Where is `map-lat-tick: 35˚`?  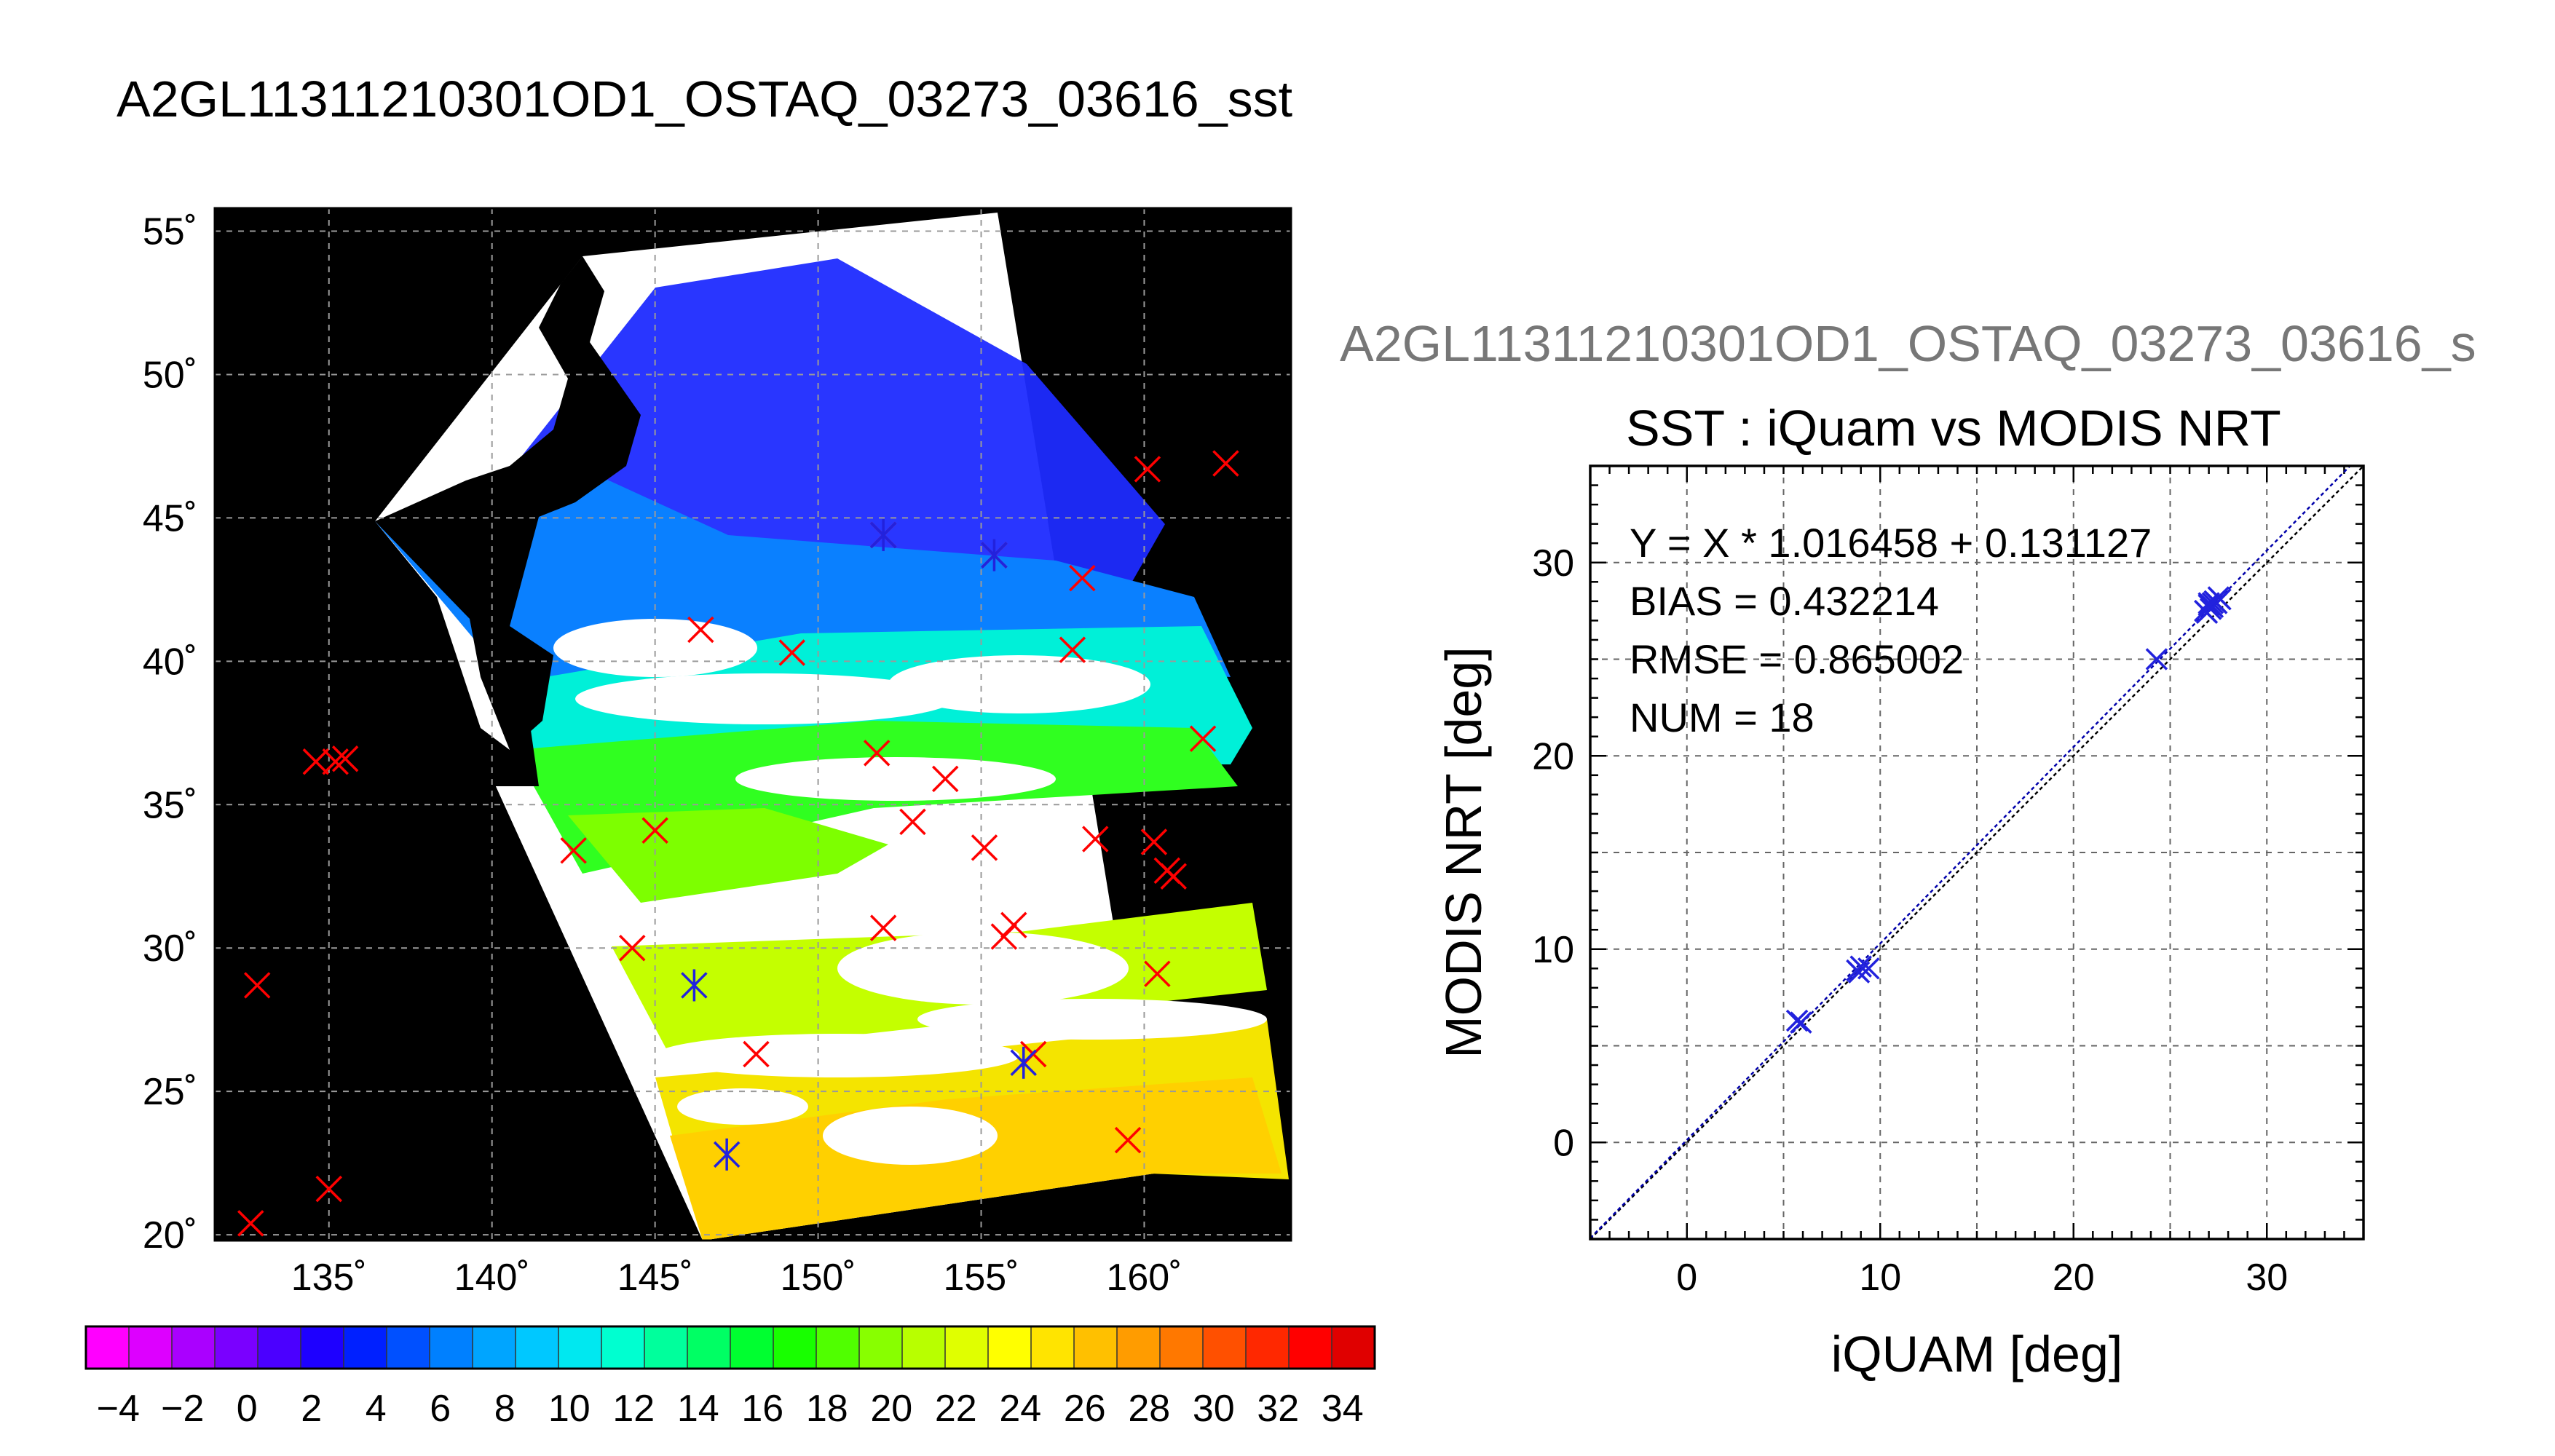
map-lat-tick: 35˚ is located at coordinates (170, 805).